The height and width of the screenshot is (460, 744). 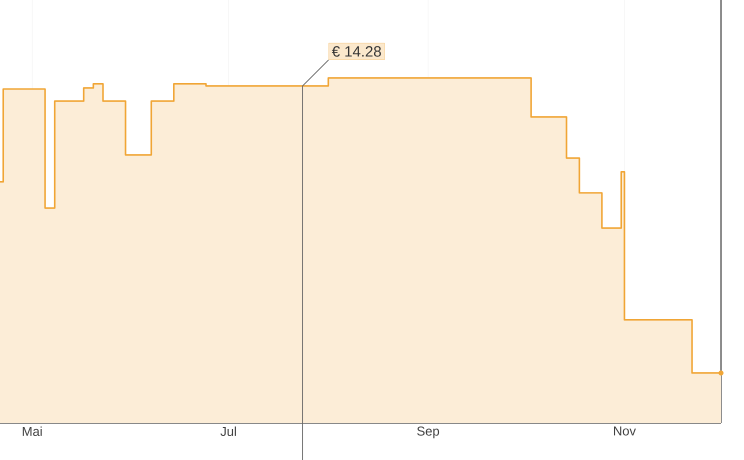 What do you see at coordinates (228, 431) in the screenshot?
I see `x-tick-label: Jul` at bounding box center [228, 431].